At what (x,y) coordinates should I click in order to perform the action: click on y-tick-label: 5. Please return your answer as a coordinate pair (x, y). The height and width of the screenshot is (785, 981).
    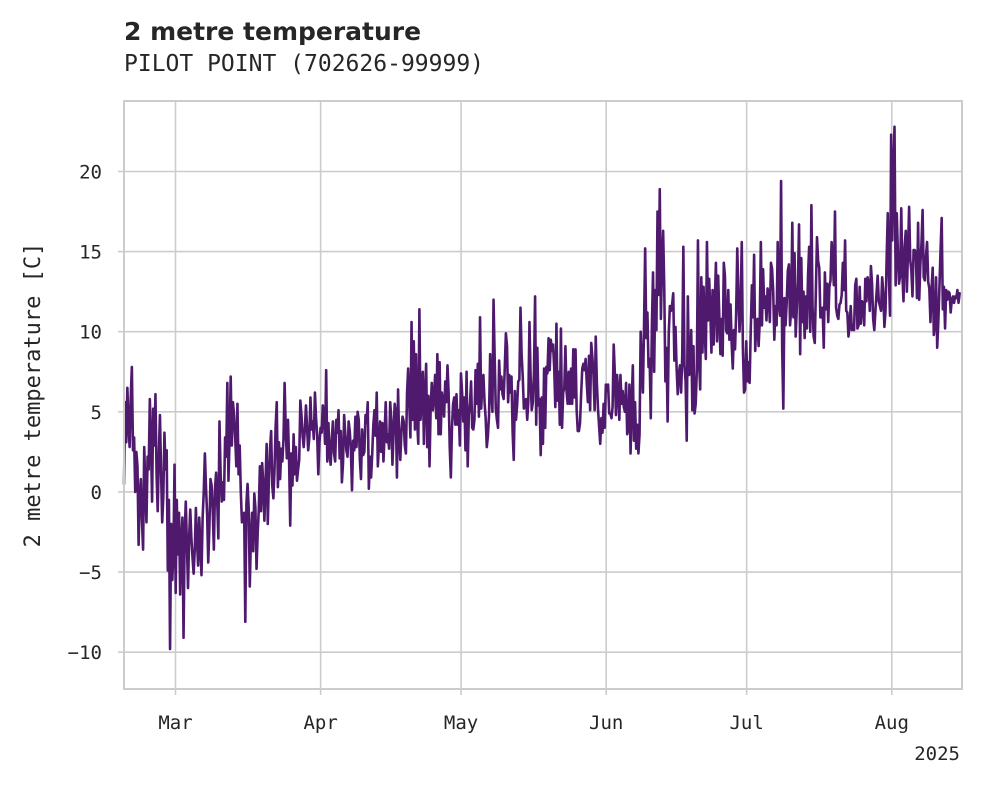
    Looking at the image, I should click on (96, 413).